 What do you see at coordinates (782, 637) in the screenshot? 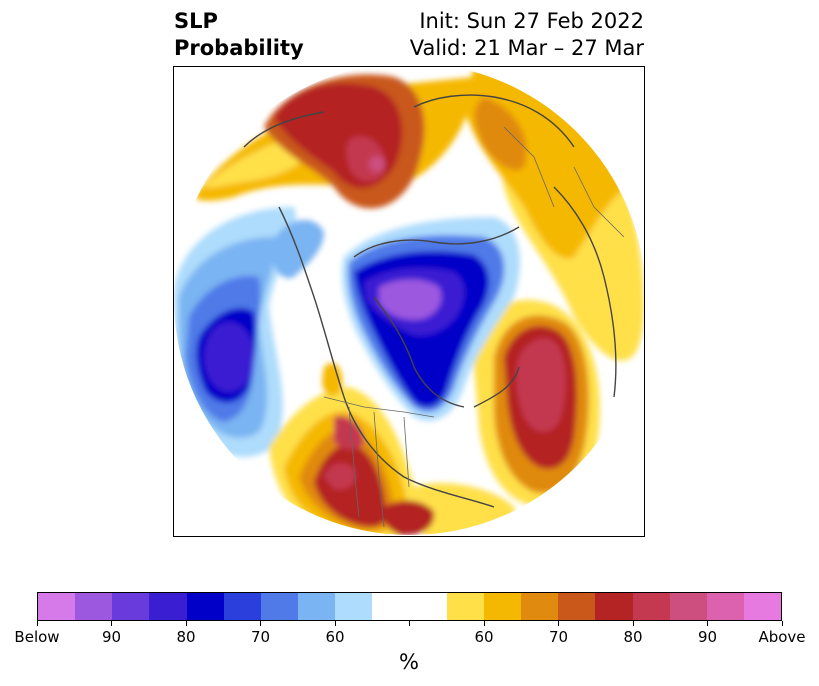
I see `colorbar-tick-label: Above` at bounding box center [782, 637].